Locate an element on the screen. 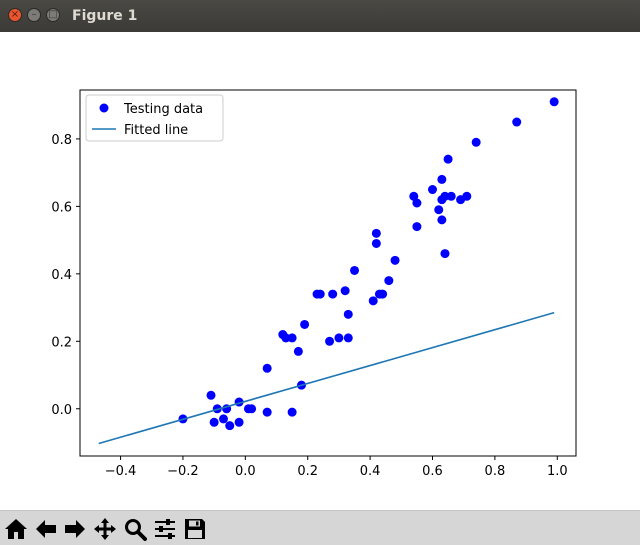 The height and width of the screenshot is (545, 640). x-tick-label: 0.4 is located at coordinates (370, 471).